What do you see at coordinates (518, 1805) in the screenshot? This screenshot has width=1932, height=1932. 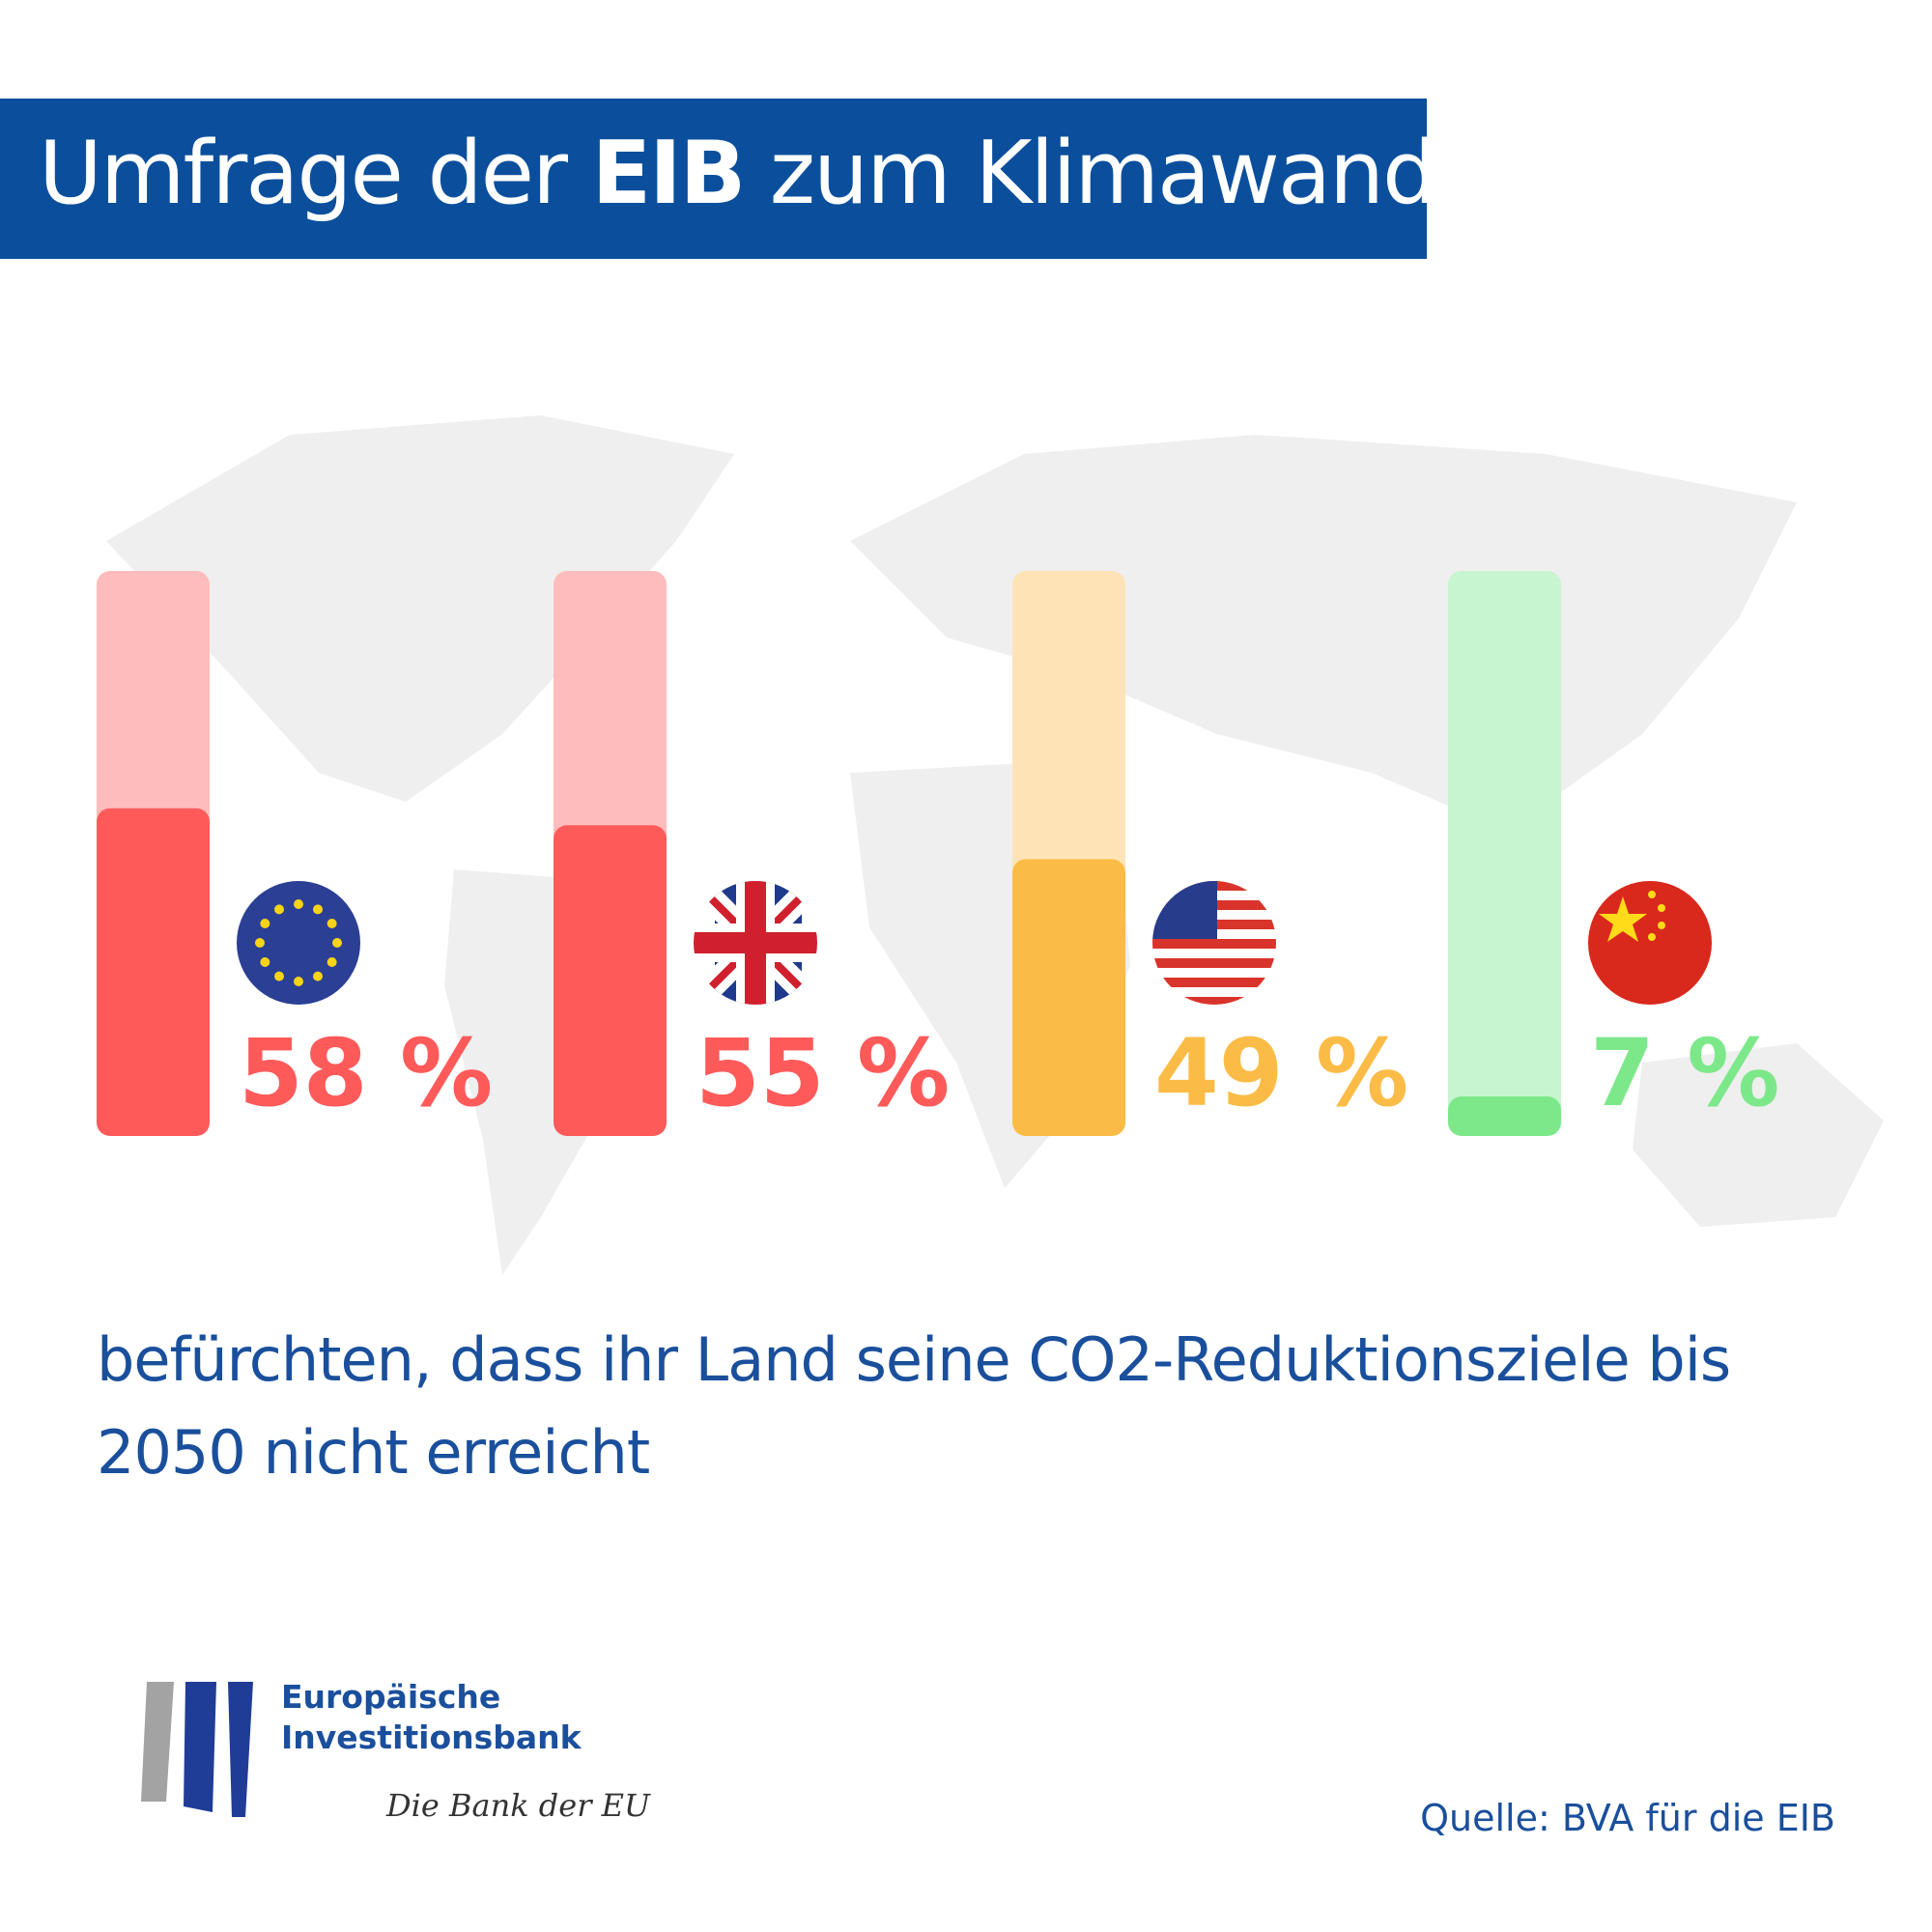 I see `logo-tagline: Die Bank der EU` at bounding box center [518, 1805].